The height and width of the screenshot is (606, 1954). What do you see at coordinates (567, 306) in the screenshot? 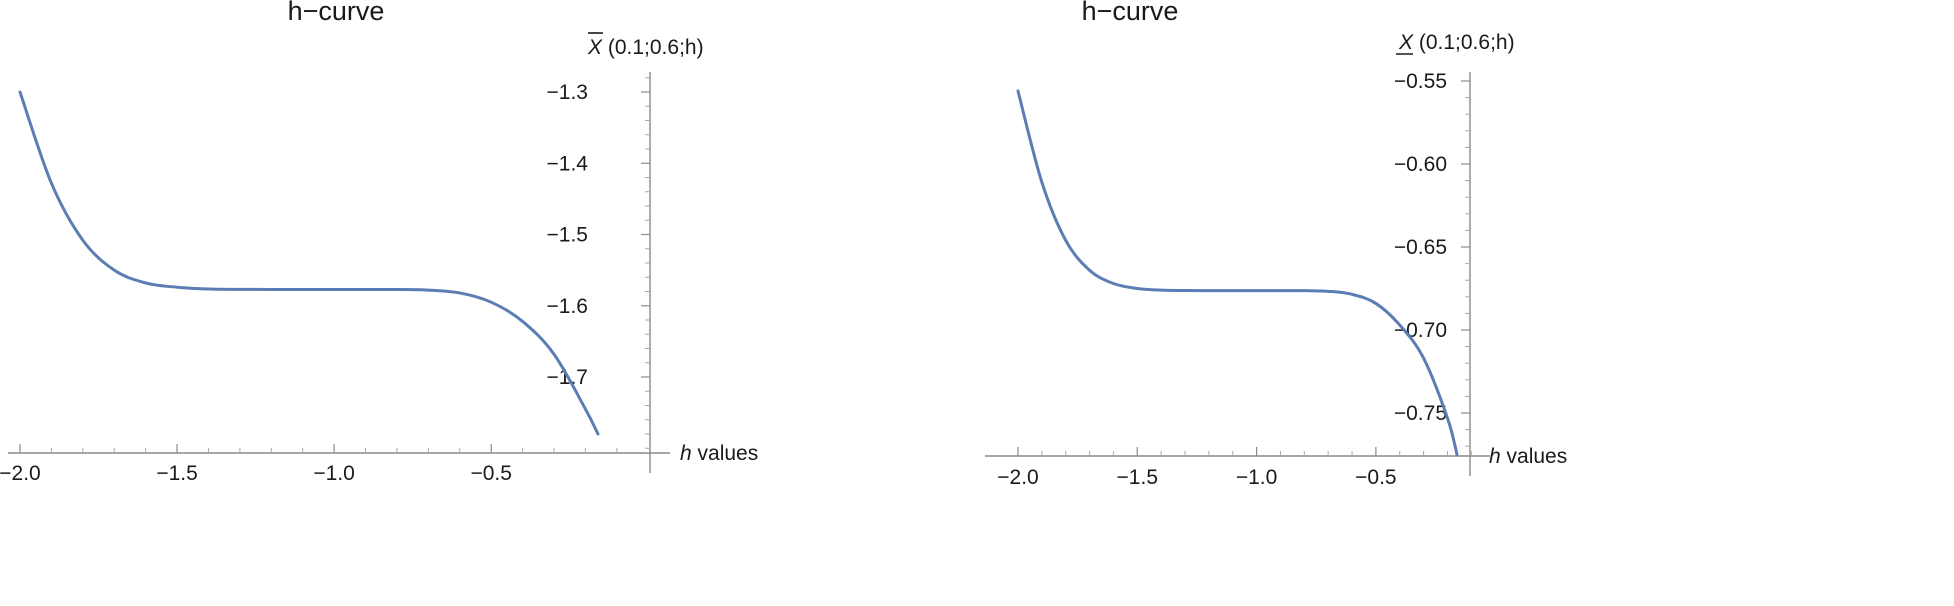
I see `y-tick-label: −1.6` at bounding box center [567, 306].